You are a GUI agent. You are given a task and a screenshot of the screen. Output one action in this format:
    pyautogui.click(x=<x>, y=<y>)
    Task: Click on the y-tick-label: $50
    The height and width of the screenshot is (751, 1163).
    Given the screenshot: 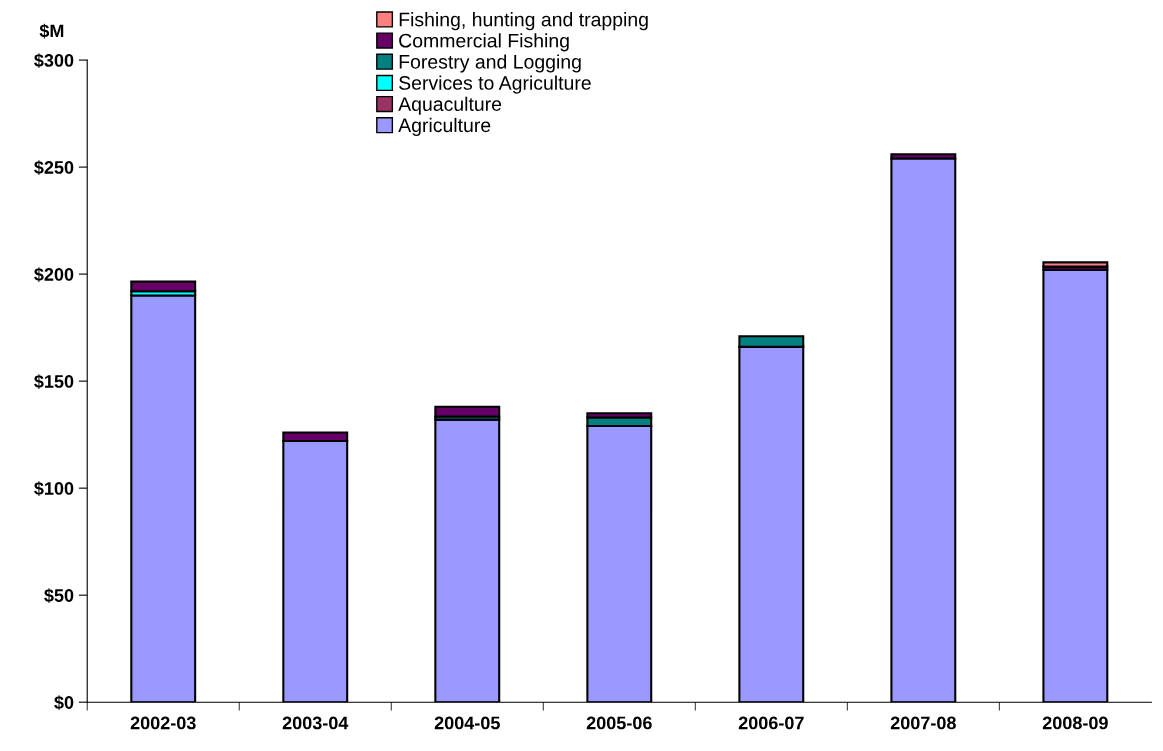 What is the action you would take?
    pyautogui.click(x=59, y=596)
    